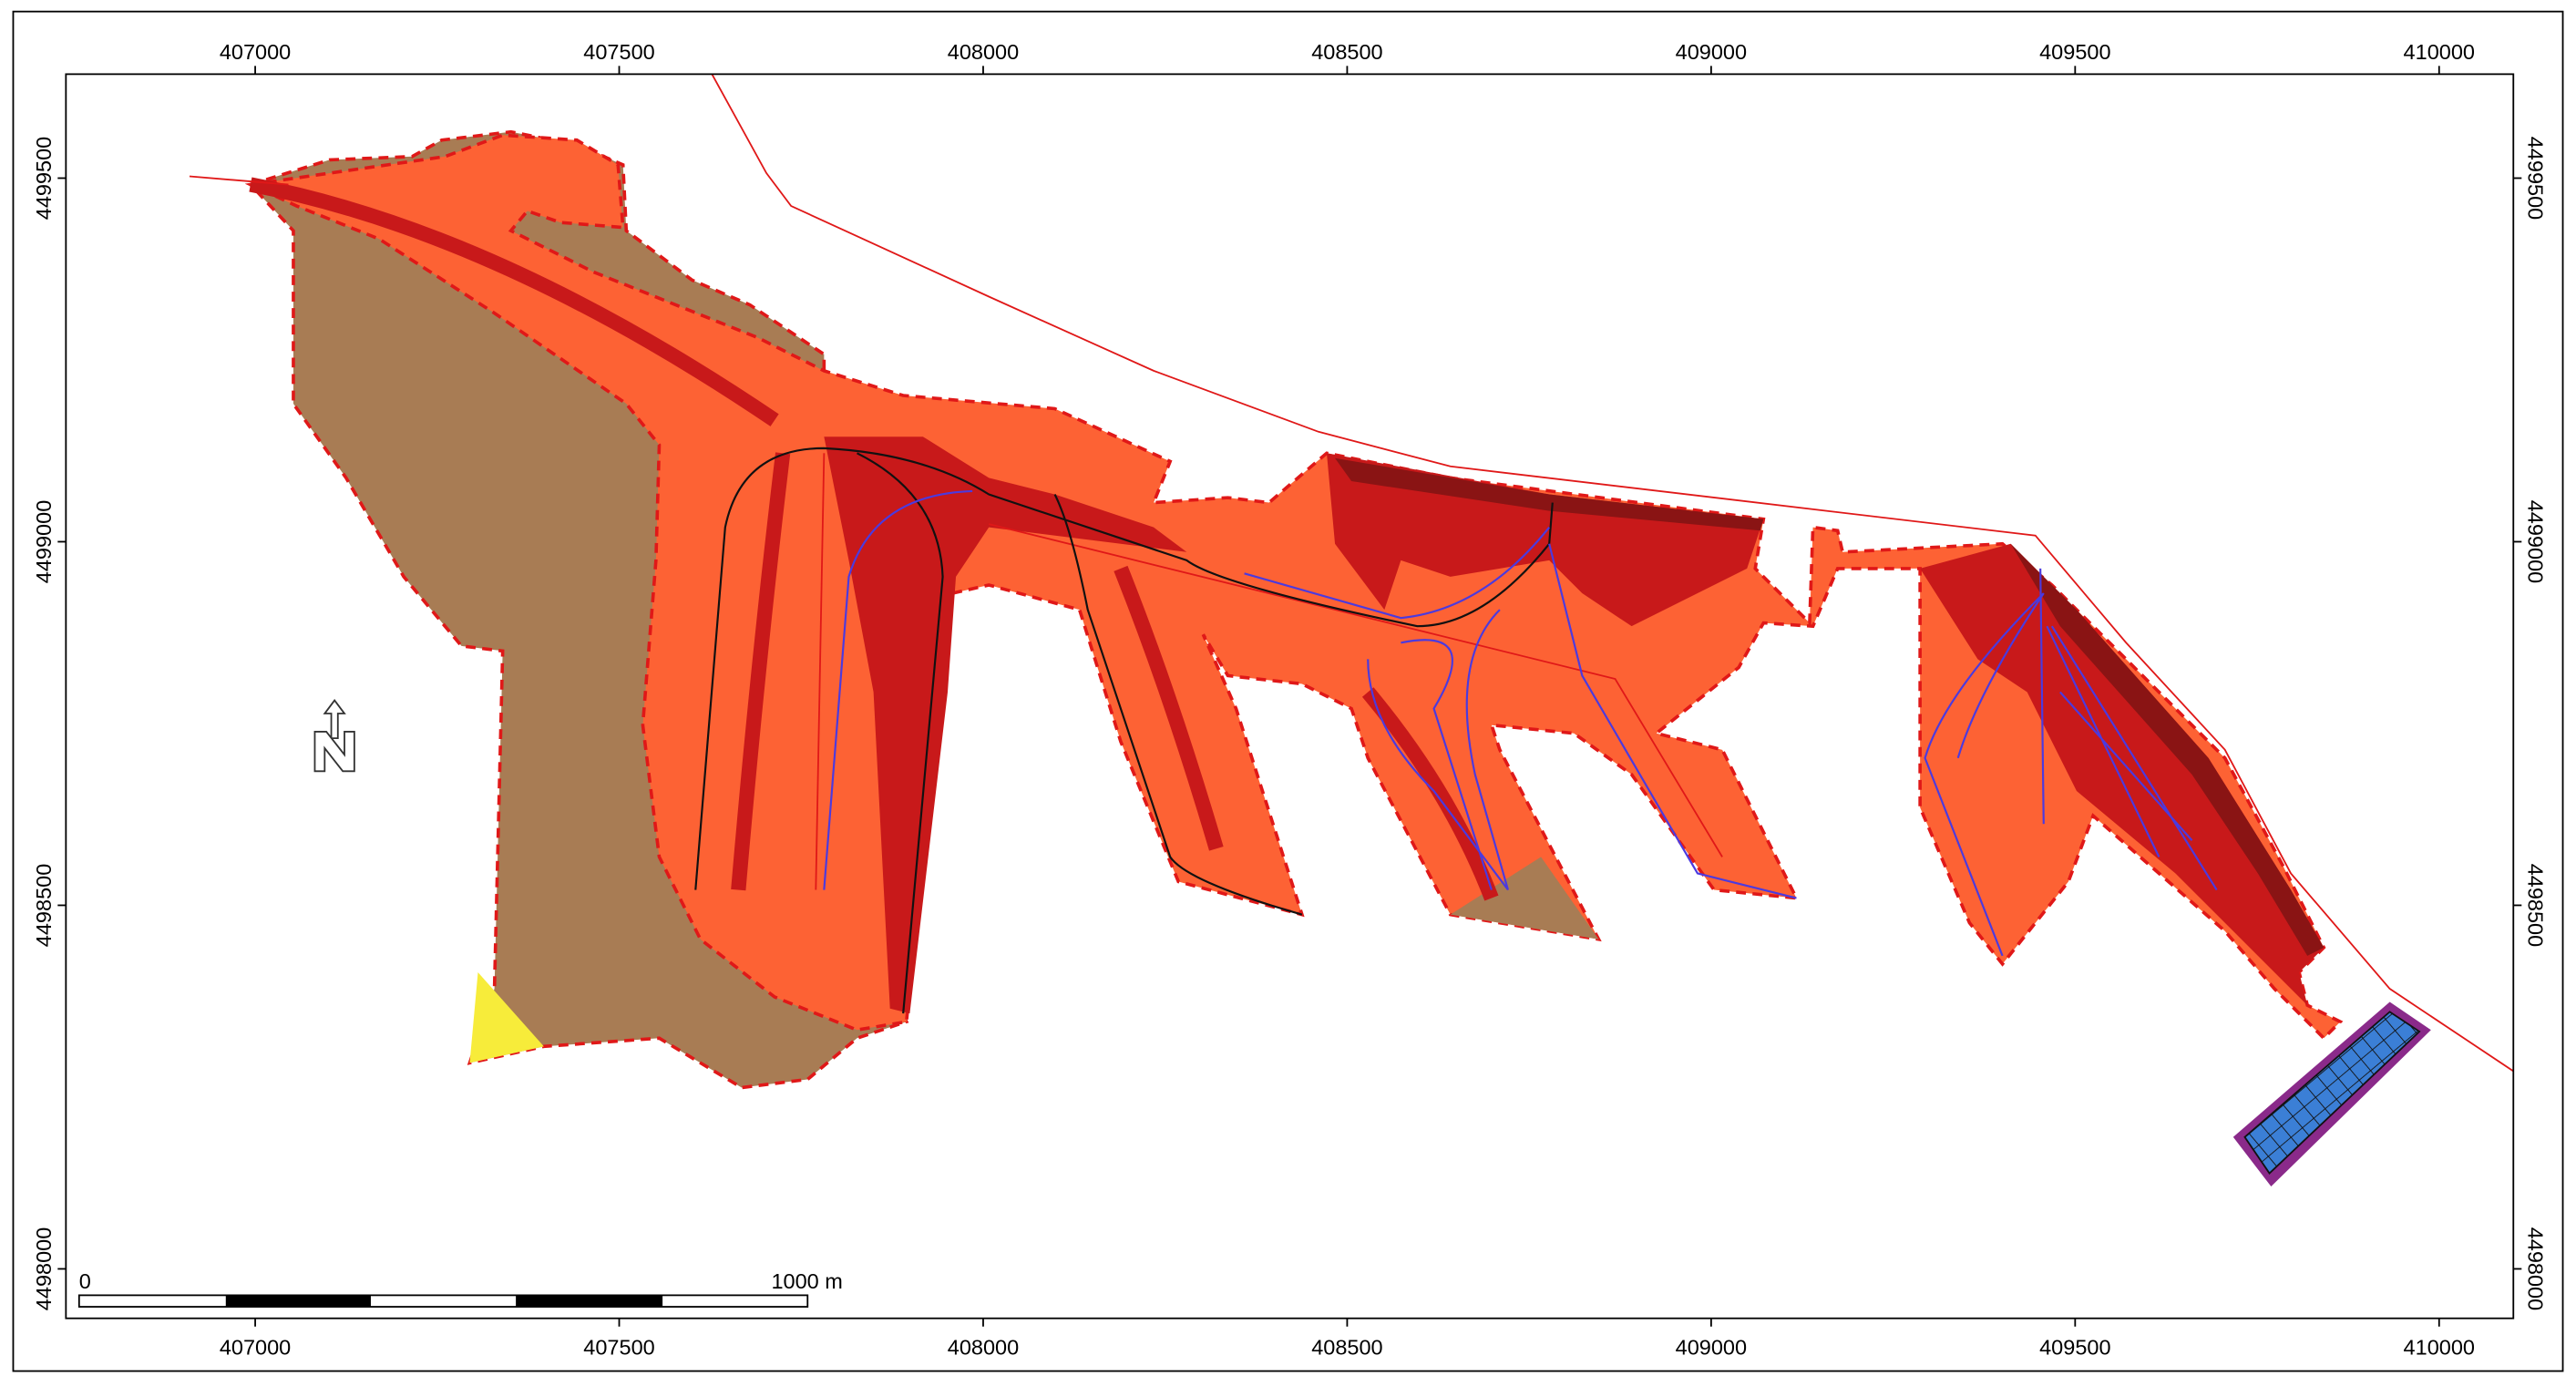  What do you see at coordinates (984, 1347) in the screenshot?
I see `x-tick-label-bottom: 408000` at bounding box center [984, 1347].